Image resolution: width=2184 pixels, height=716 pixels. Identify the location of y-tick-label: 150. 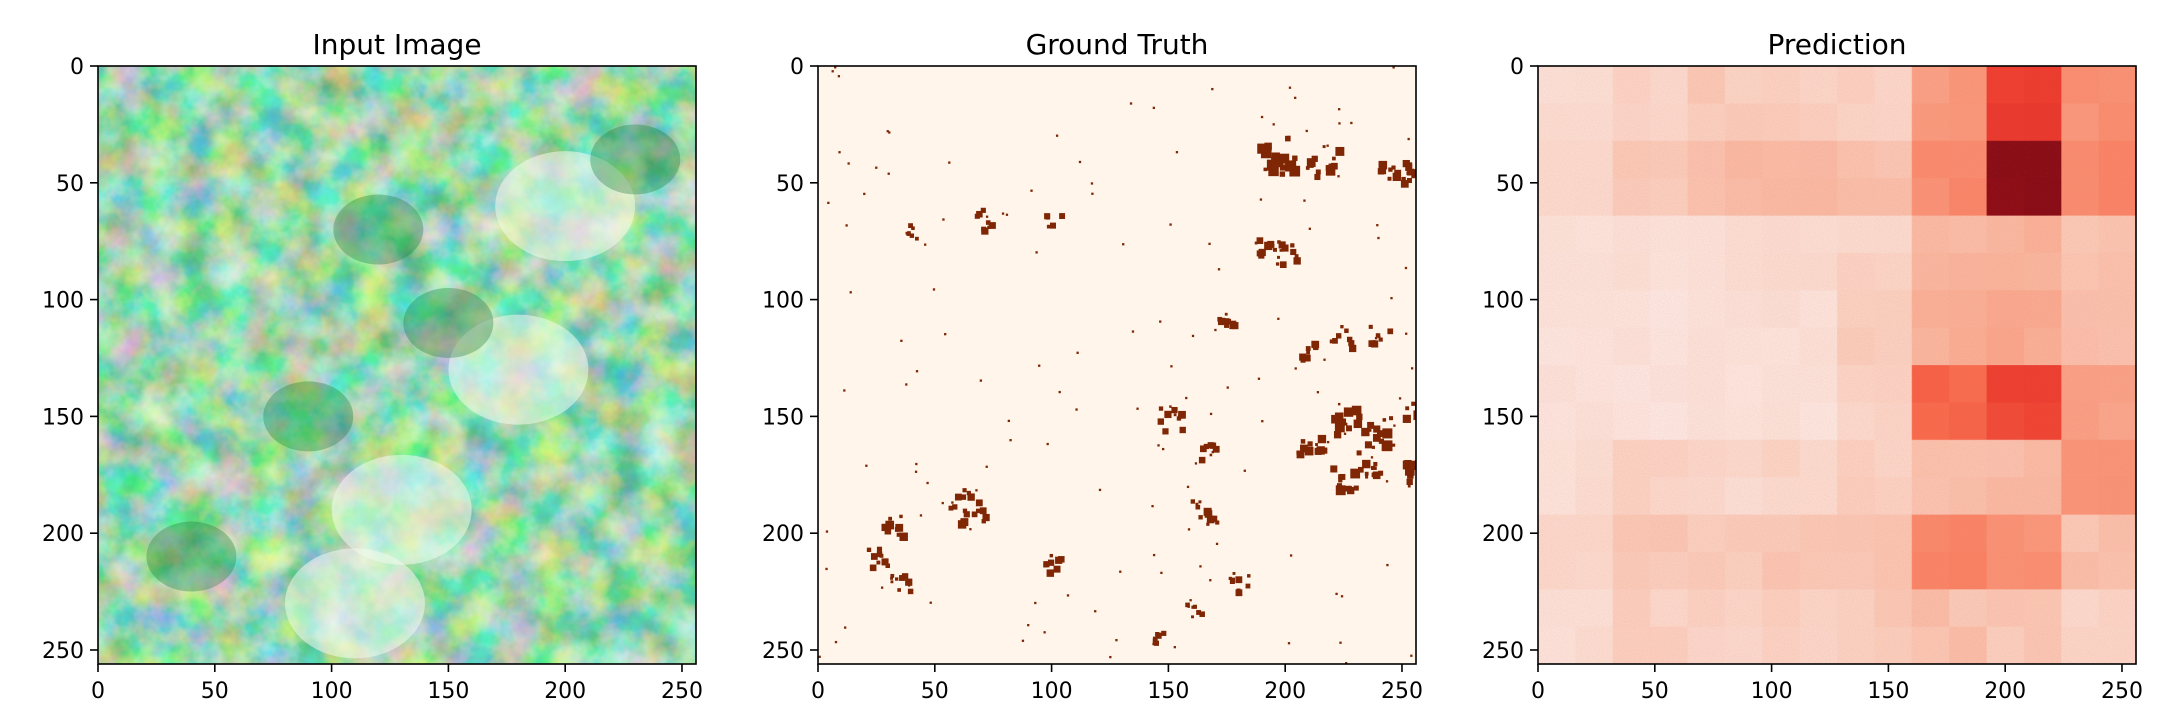
(1503, 417).